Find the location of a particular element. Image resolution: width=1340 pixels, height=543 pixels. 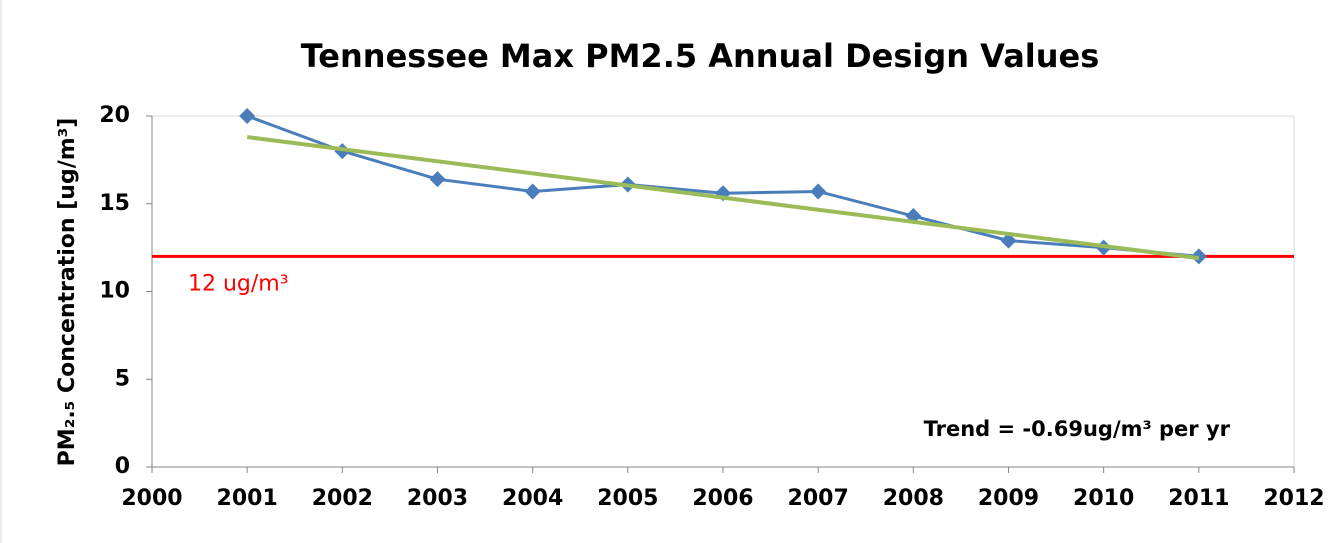

x-tick-label: 2002 is located at coordinates (342, 498).